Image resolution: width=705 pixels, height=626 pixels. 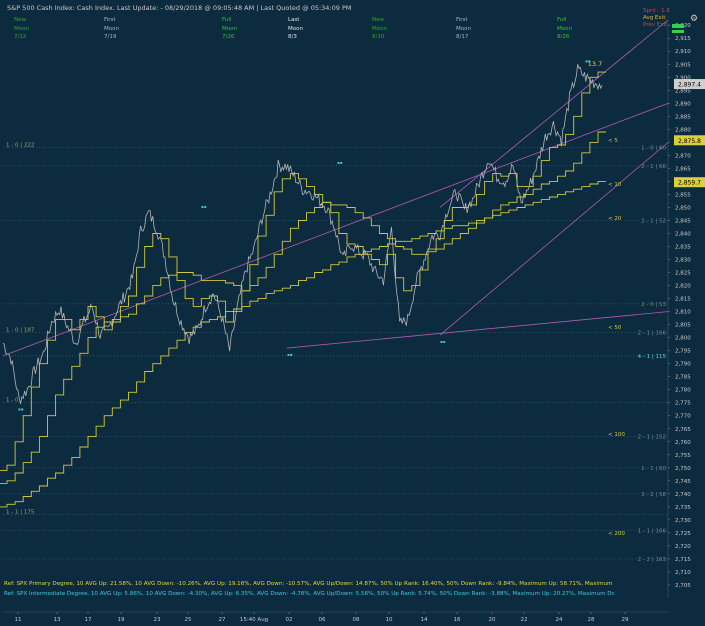 What do you see at coordinates (595, 64) in the screenshot?
I see `wave-count-label: 13.7` at bounding box center [595, 64].